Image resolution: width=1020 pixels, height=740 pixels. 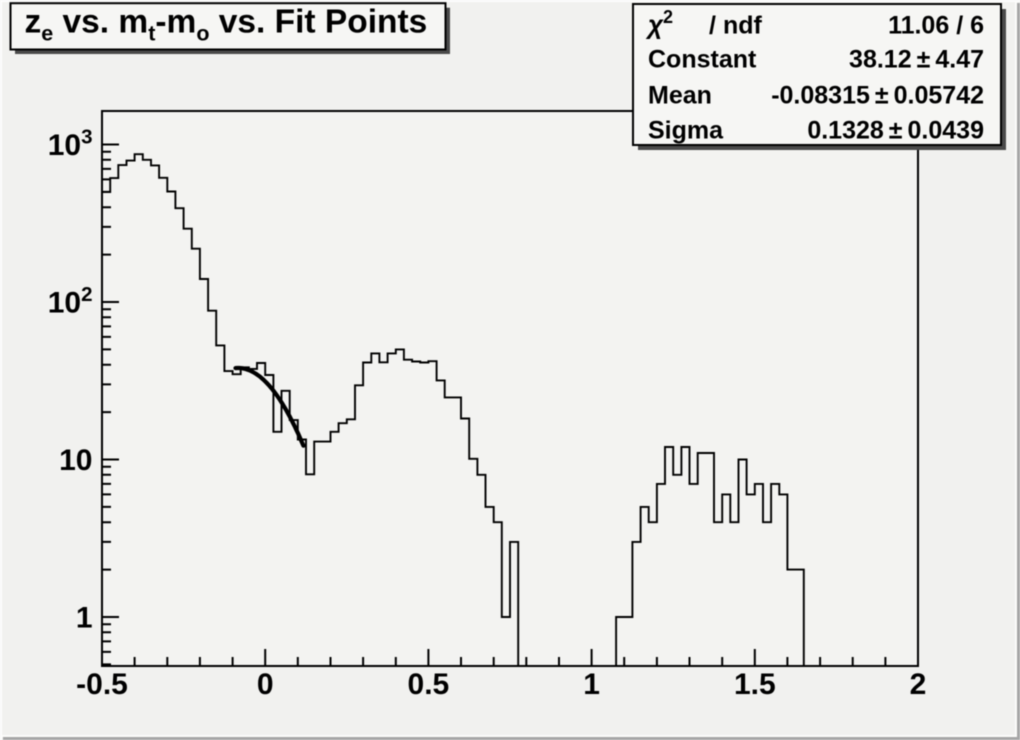 What do you see at coordinates (918, 684) in the screenshot?
I see `svg-text: 2` at bounding box center [918, 684].